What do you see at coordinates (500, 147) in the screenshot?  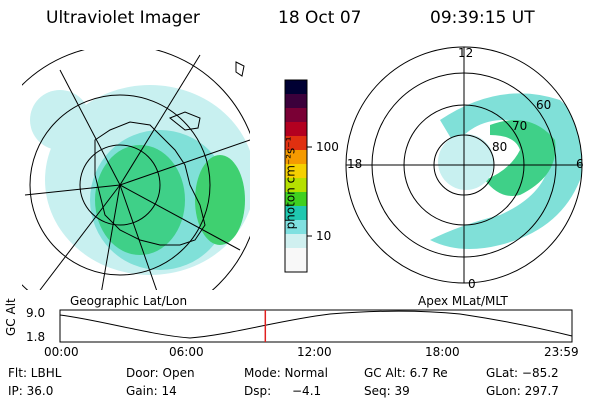 I see `mlat-label-80: 80` at bounding box center [500, 147].